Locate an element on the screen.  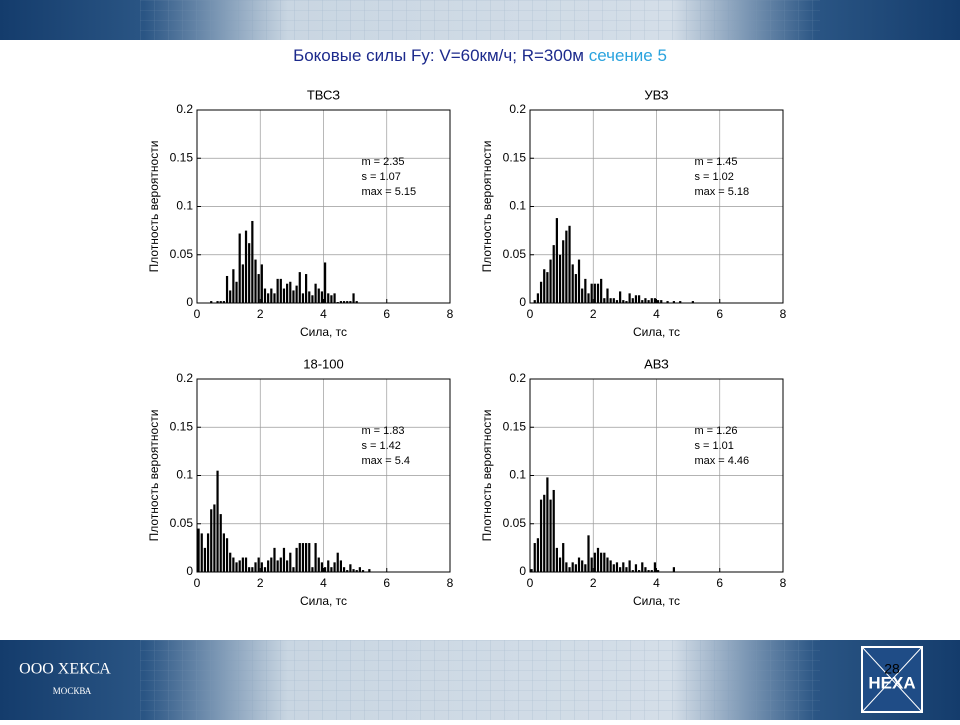
company-name: ООО ХЕКСА is located at coordinates (65, 669).